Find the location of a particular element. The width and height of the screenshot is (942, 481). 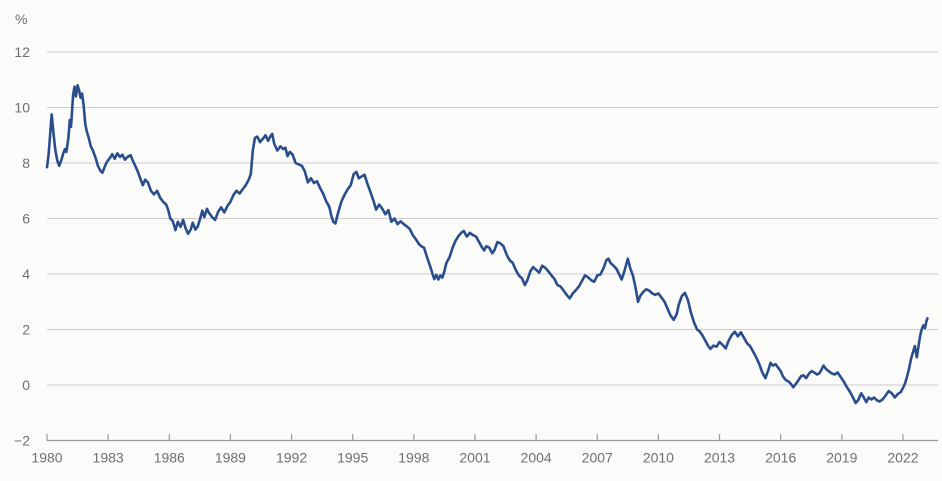

y-tick-label: 8 is located at coordinates (26, 163).